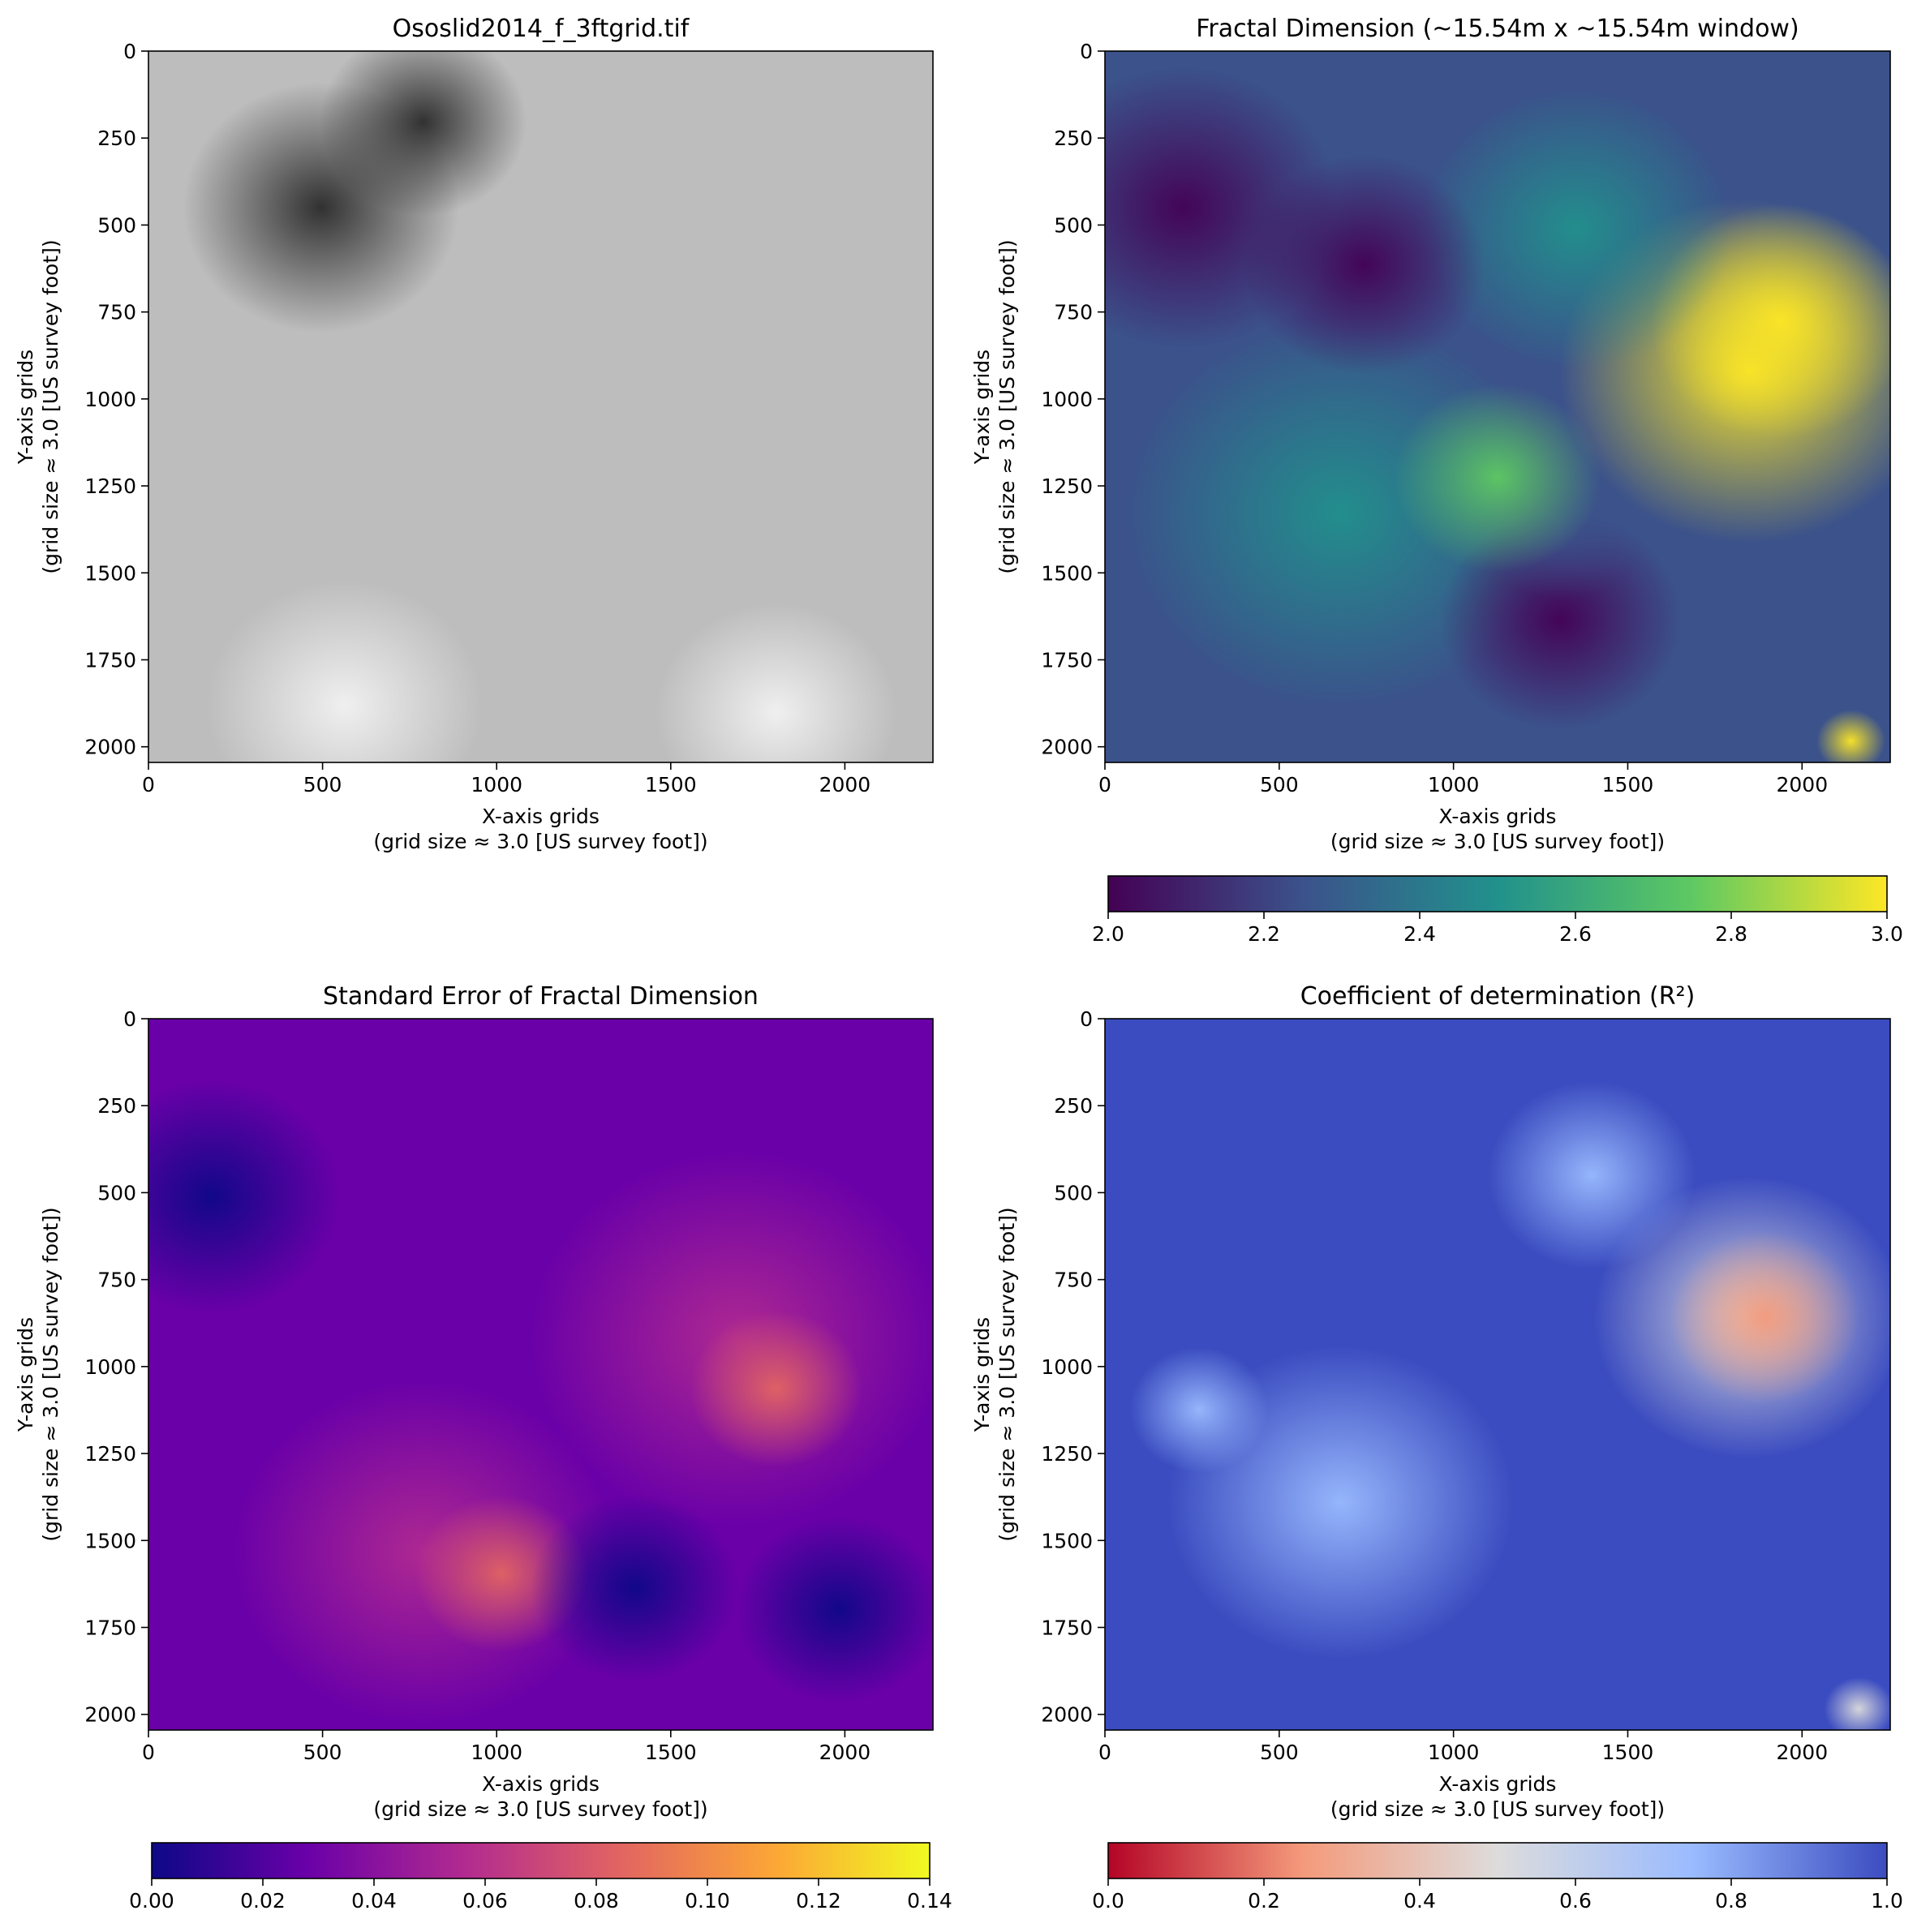 This screenshot has height=1932, width=1917. What do you see at coordinates (263, 1901) in the screenshot?
I see `colorbar-tick-label: 0.02` at bounding box center [263, 1901].